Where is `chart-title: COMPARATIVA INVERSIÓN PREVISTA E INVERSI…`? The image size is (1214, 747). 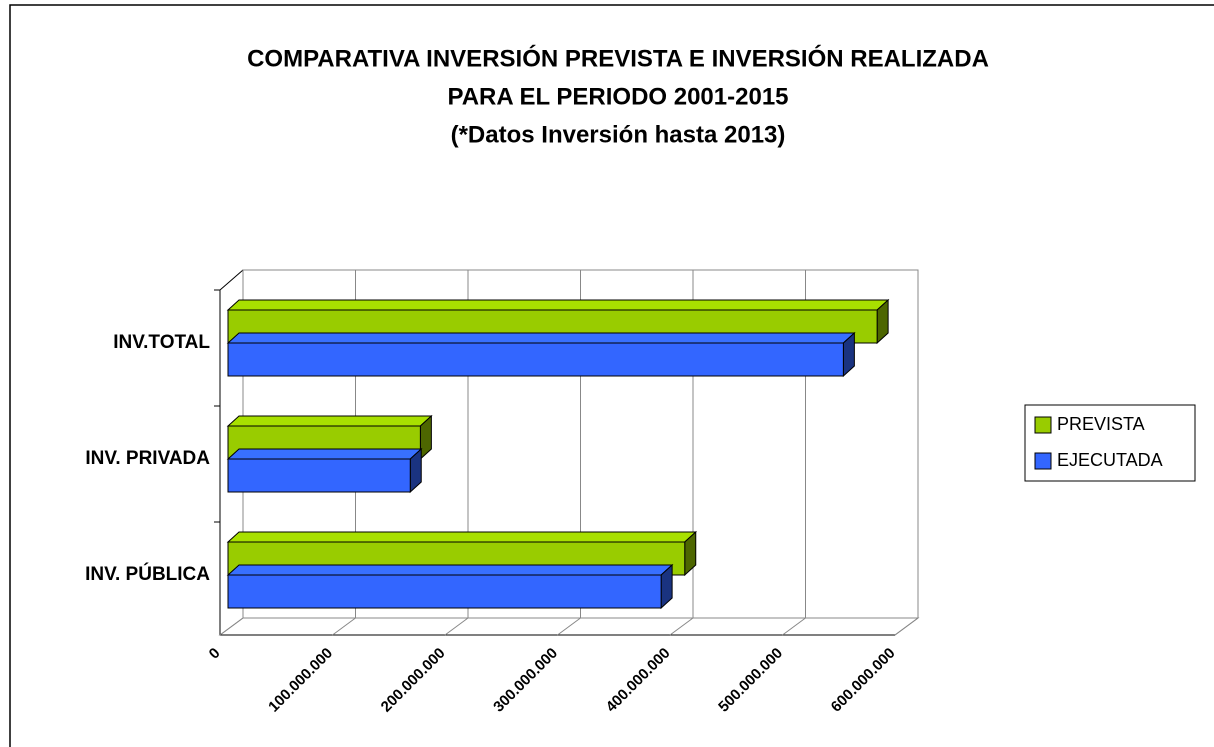
chart-title: COMPARATIVA INVERSIÓN PREVISTA E INVERSI… is located at coordinates (618, 58).